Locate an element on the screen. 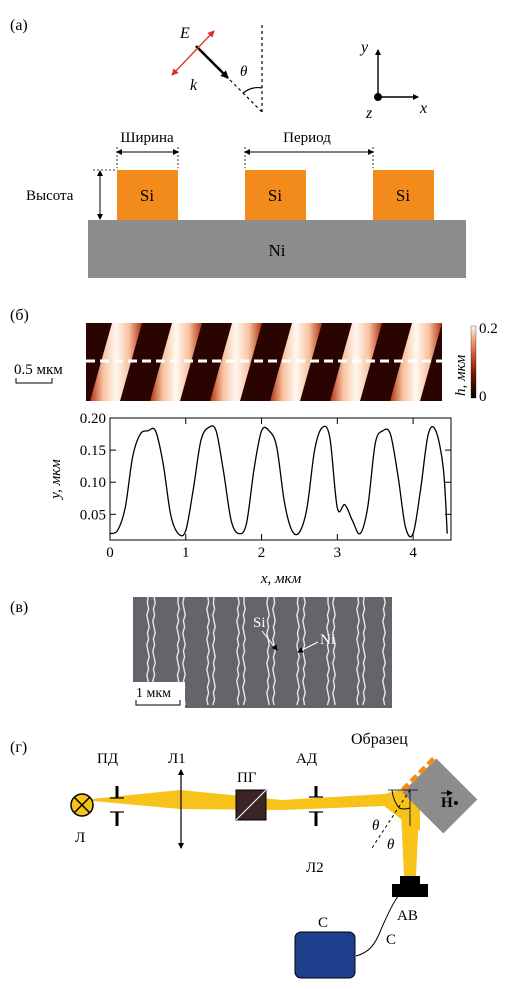 Image resolution: width=525 pixels, height=989 pixels. beam-dashed-line is located at coordinates (246, 96).